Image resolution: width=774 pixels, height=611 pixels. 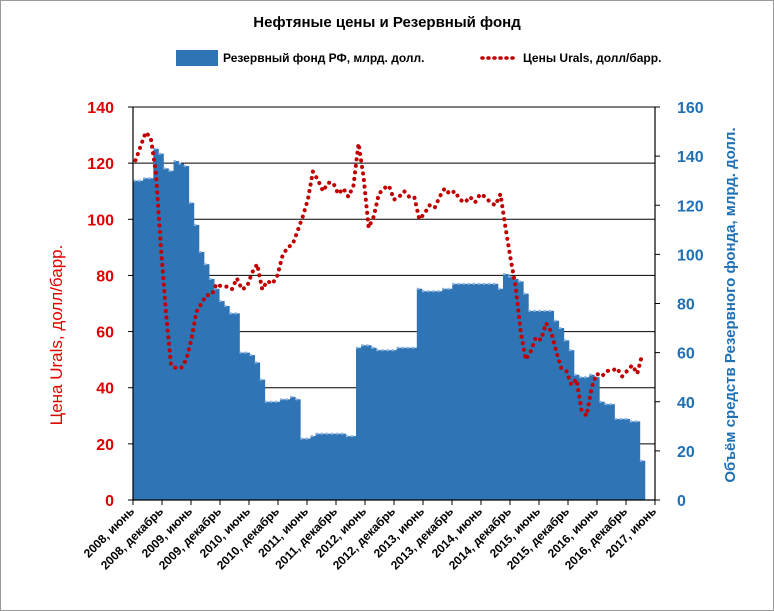 I want to click on y-axis-left-label: Цена Urals, долл/барр., so click(x=56, y=335).